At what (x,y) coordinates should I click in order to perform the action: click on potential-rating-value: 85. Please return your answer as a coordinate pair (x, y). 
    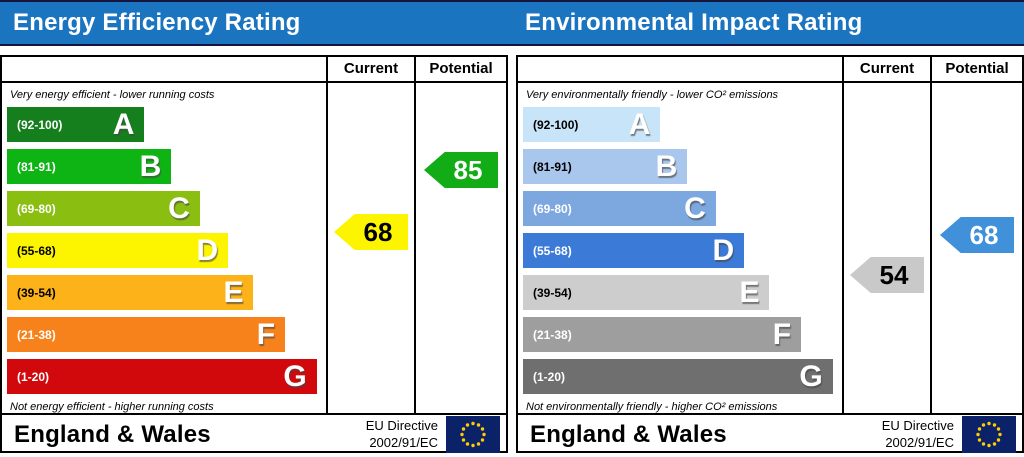
    Looking at the image, I should click on (468, 169).